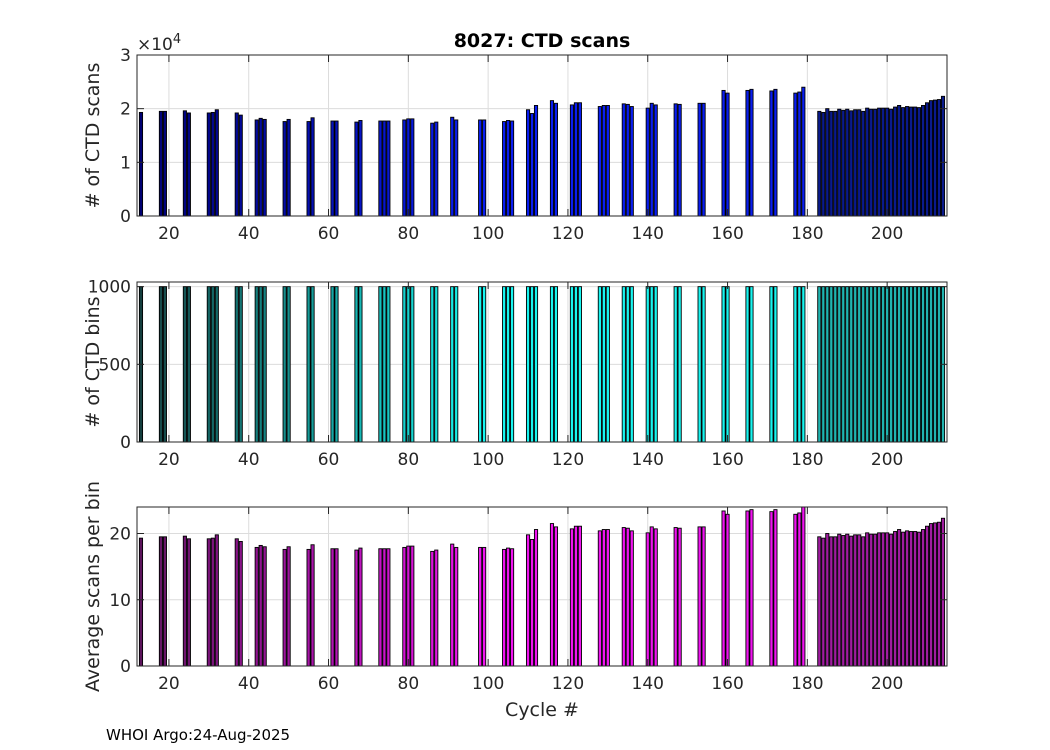 Image resolution: width=1050 pixels, height=750 pixels. What do you see at coordinates (125, 56) in the screenshot?
I see `y-tick-label: 3` at bounding box center [125, 56].